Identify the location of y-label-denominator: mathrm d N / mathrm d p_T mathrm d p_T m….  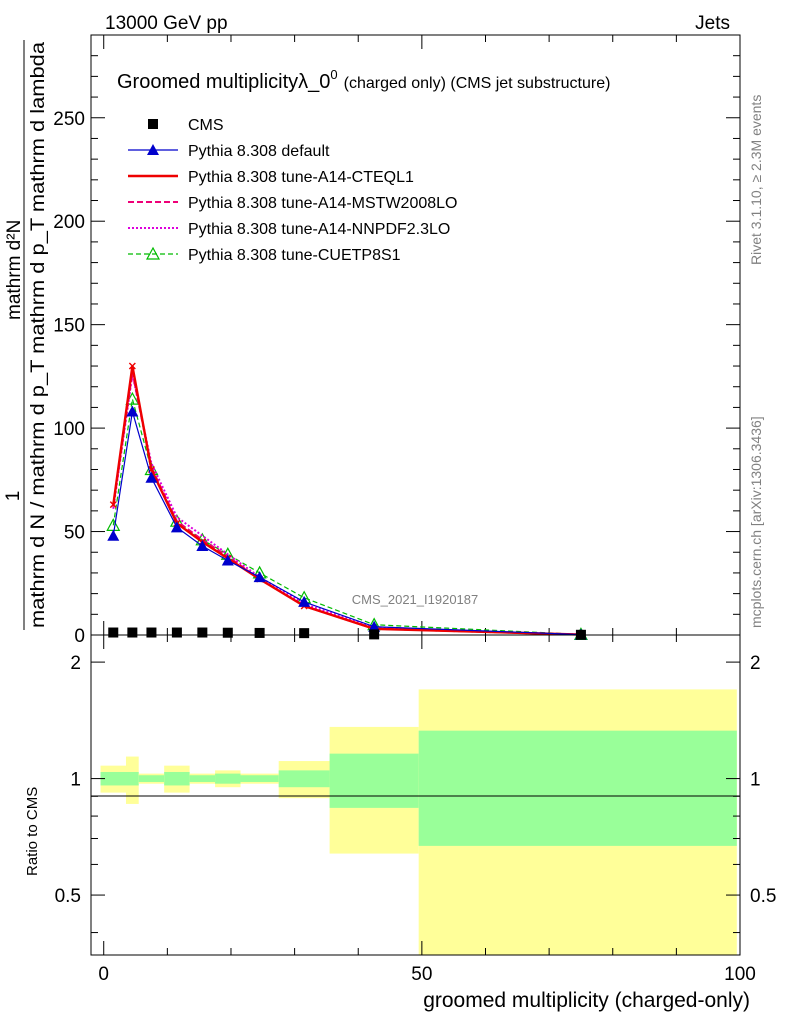
(38, 335).